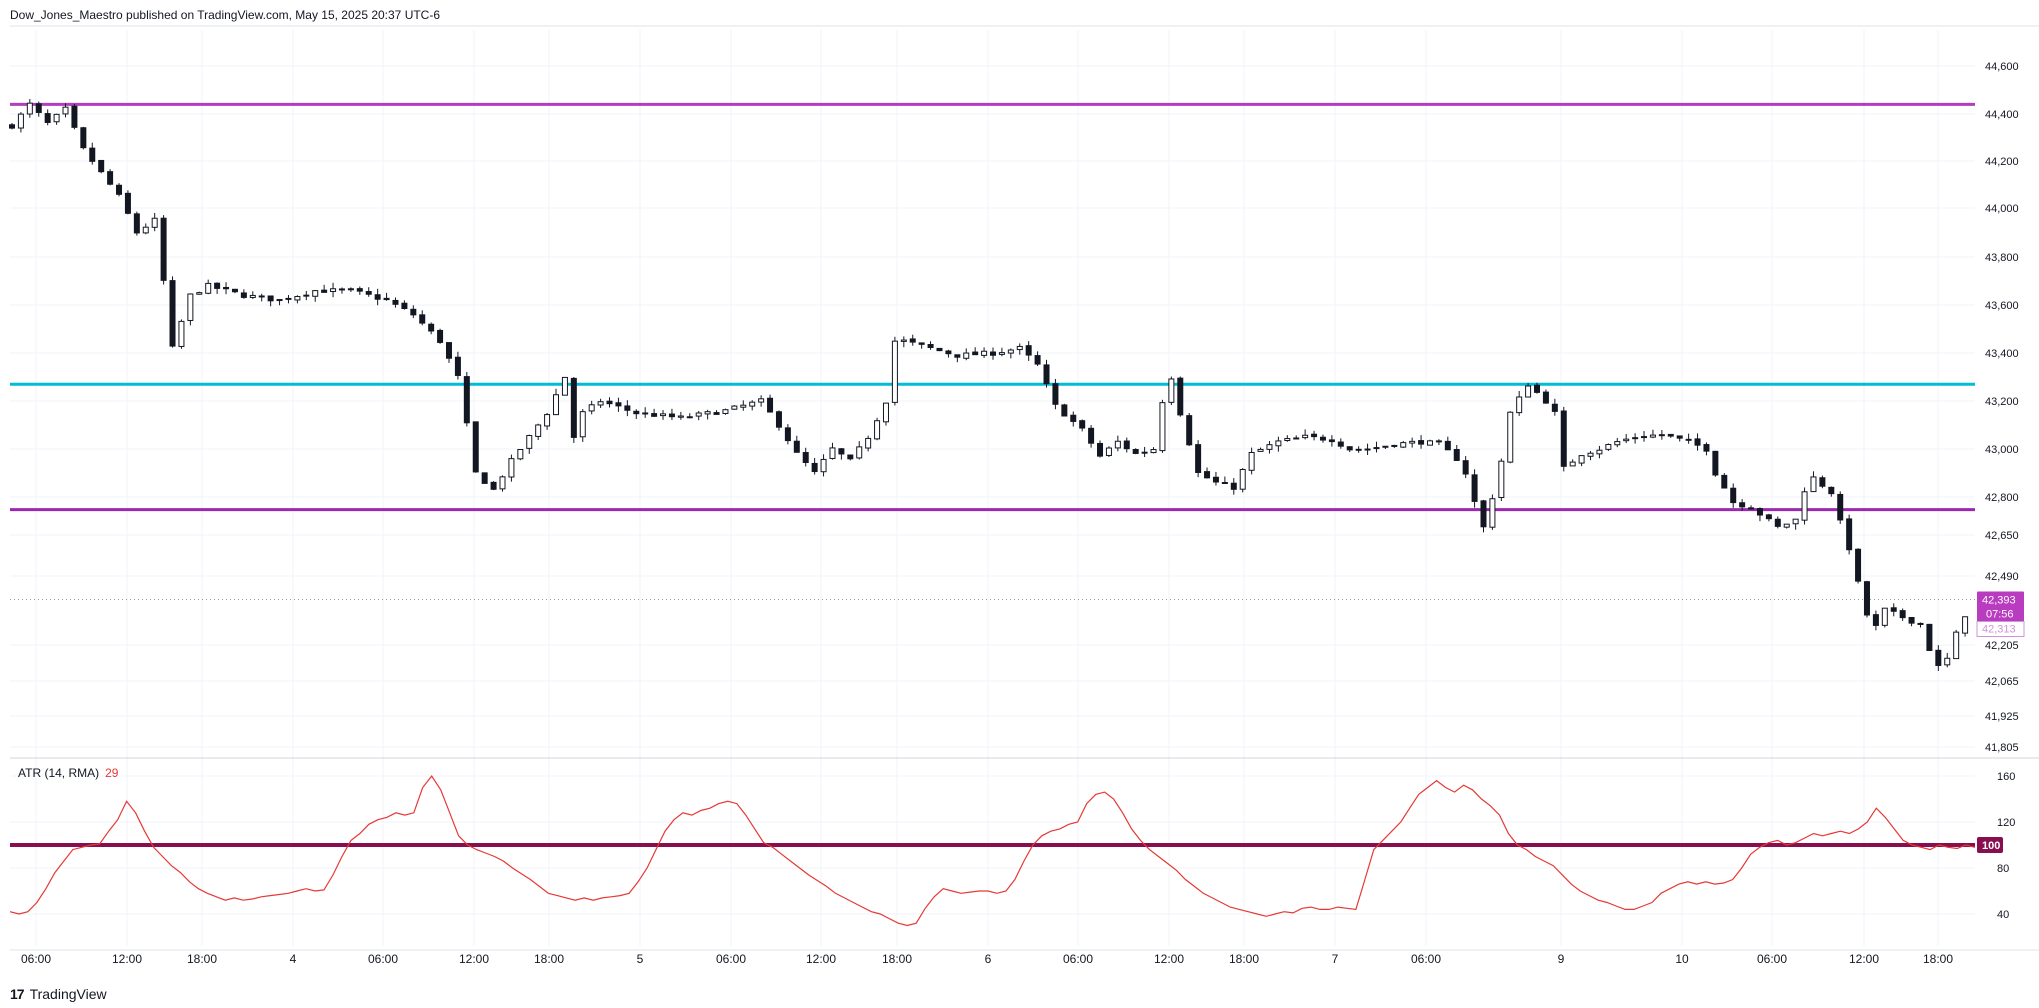  What do you see at coordinates (58, 994) in the screenshot?
I see `tradingview-brand: 17 TradingView` at bounding box center [58, 994].